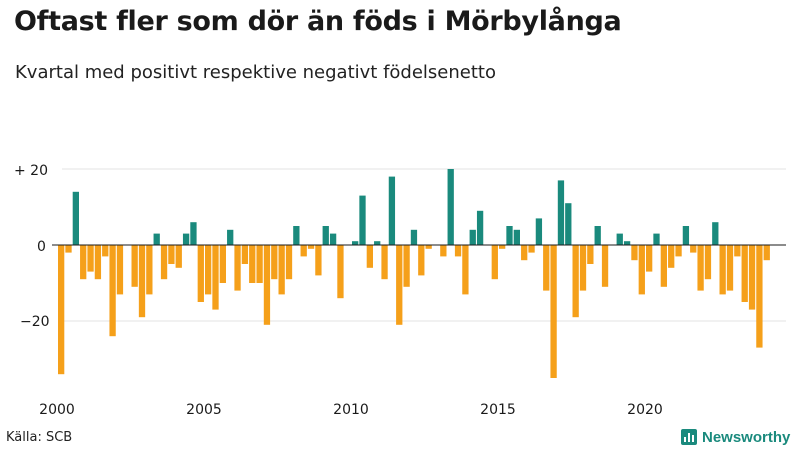 This screenshot has width=800, height=450. Describe the element at coordinates (35, 322) in the screenshot. I see `y-tick-label-neg20: −20` at that location.